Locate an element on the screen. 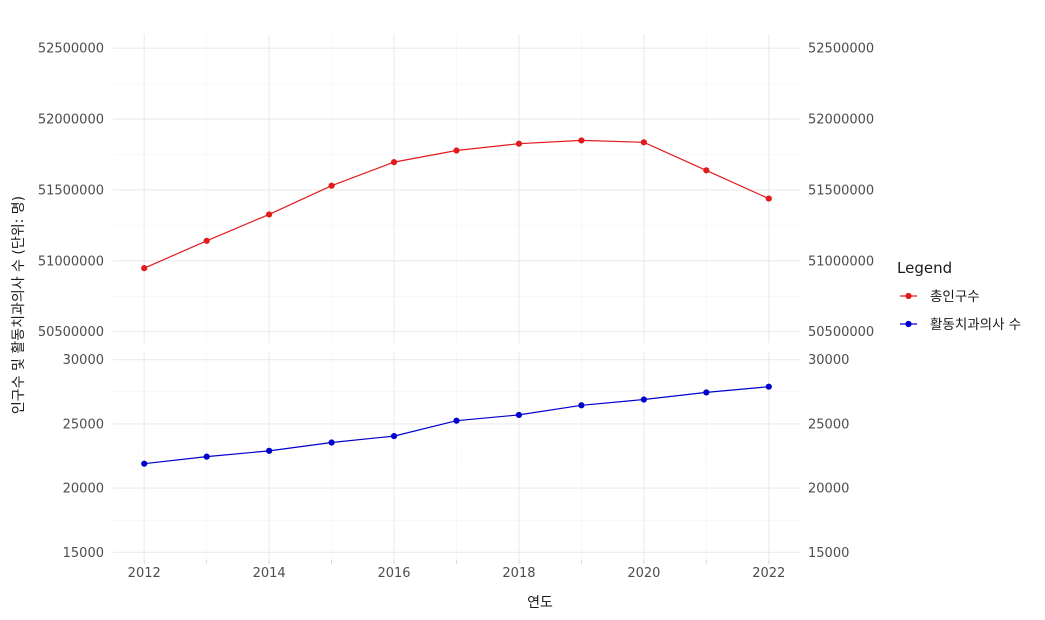 This screenshot has width=1045, height=620. legend-title: Legend is located at coordinates (924, 268).